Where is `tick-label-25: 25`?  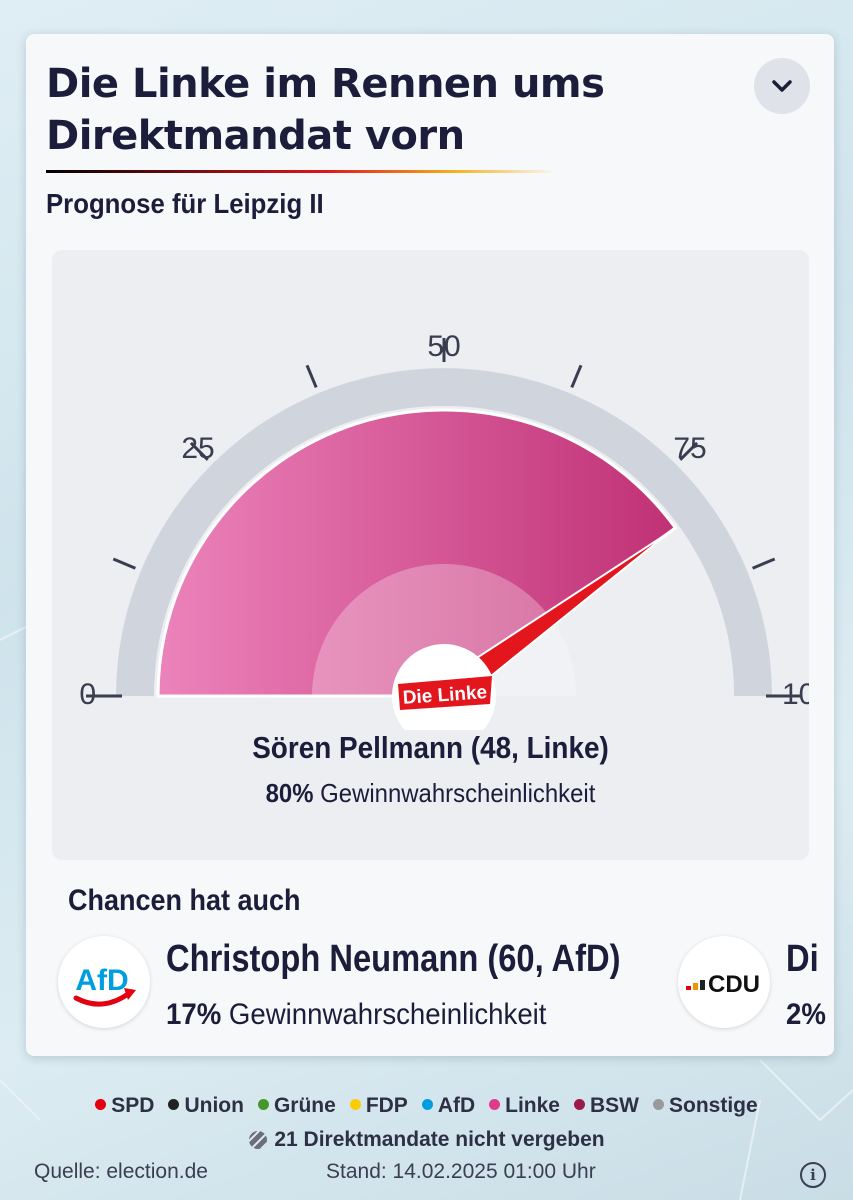 tick-label-25: 25 is located at coordinates (197, 448).